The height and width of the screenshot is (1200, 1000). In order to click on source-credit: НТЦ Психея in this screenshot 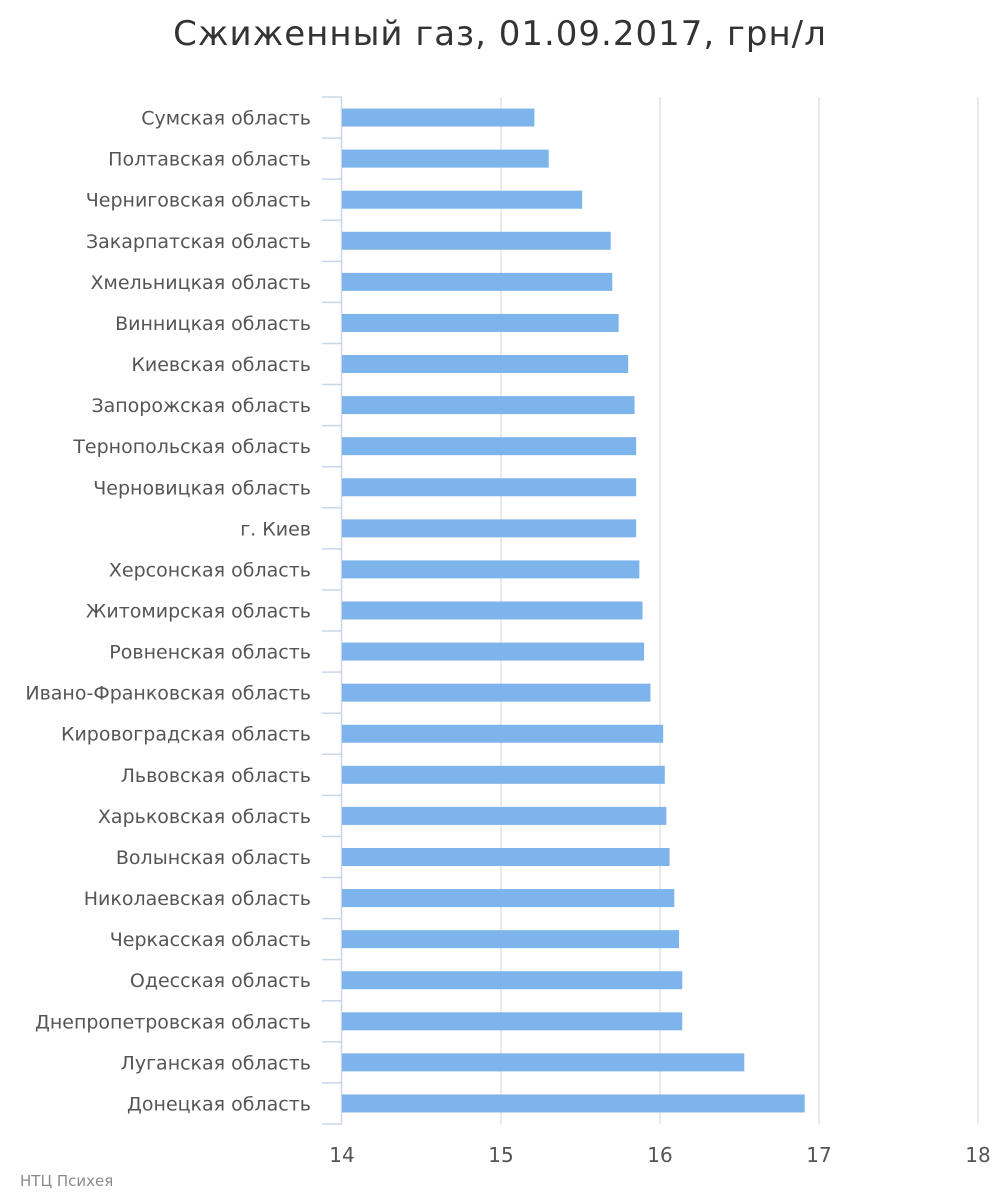, I will do `click(67, 1181)`.